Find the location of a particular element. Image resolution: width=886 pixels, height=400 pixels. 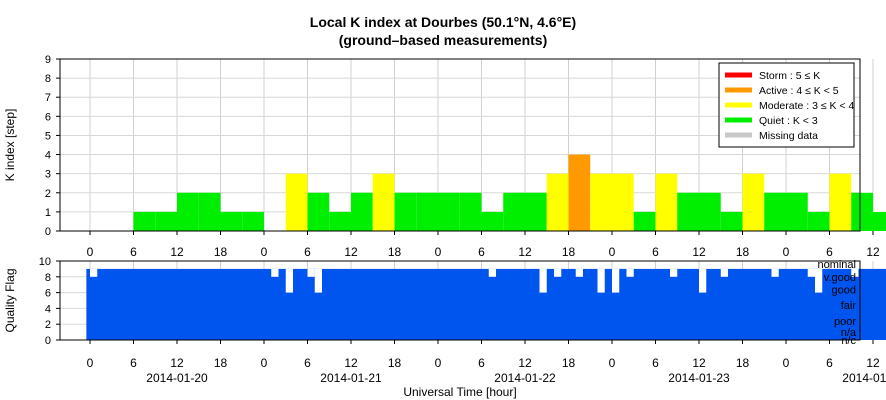

q-ytick-label: 0 is located at coordinates (48, 341).